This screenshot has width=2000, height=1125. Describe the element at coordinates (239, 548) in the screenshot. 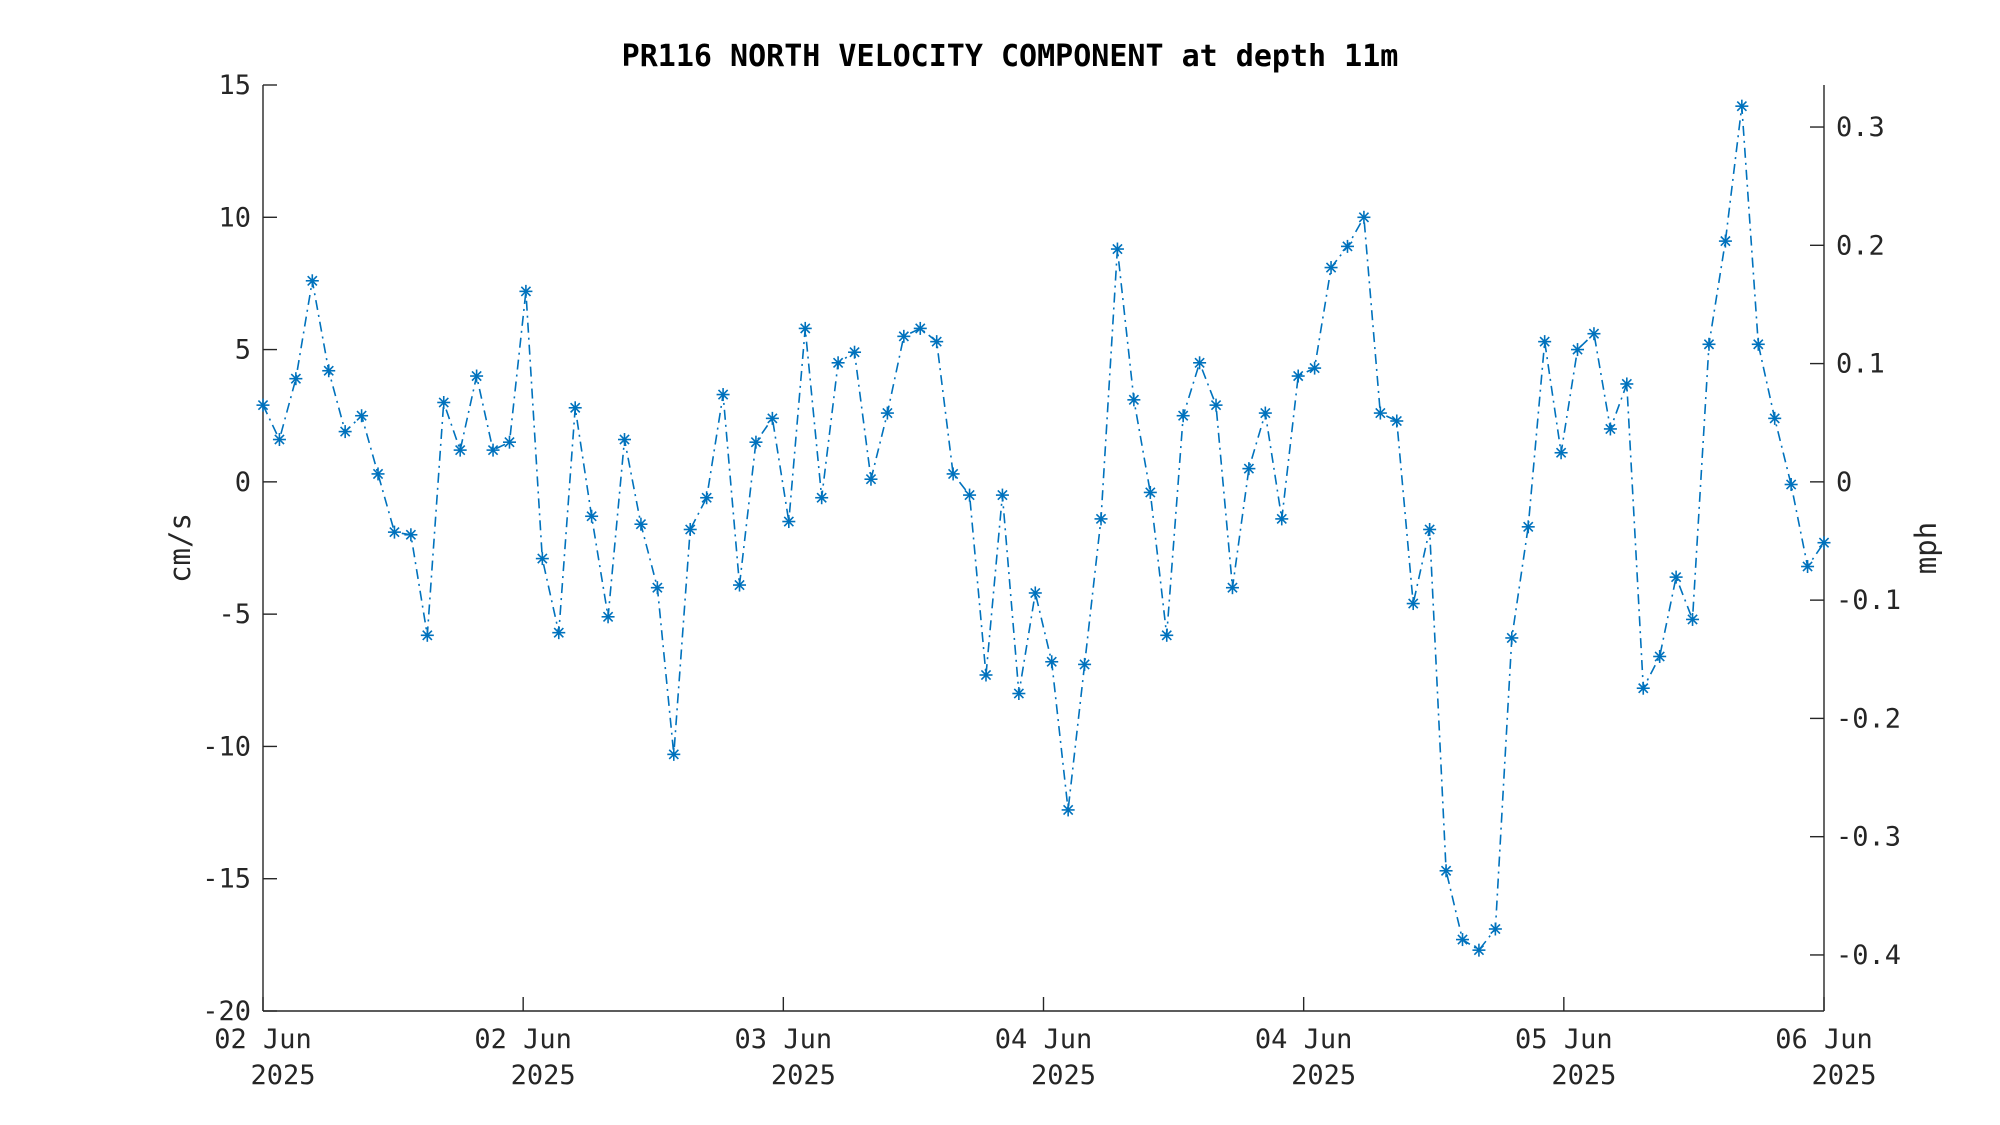

I see `left-y-ticks: 15 10 5 0 -5 -10 -15 -20` at that location.